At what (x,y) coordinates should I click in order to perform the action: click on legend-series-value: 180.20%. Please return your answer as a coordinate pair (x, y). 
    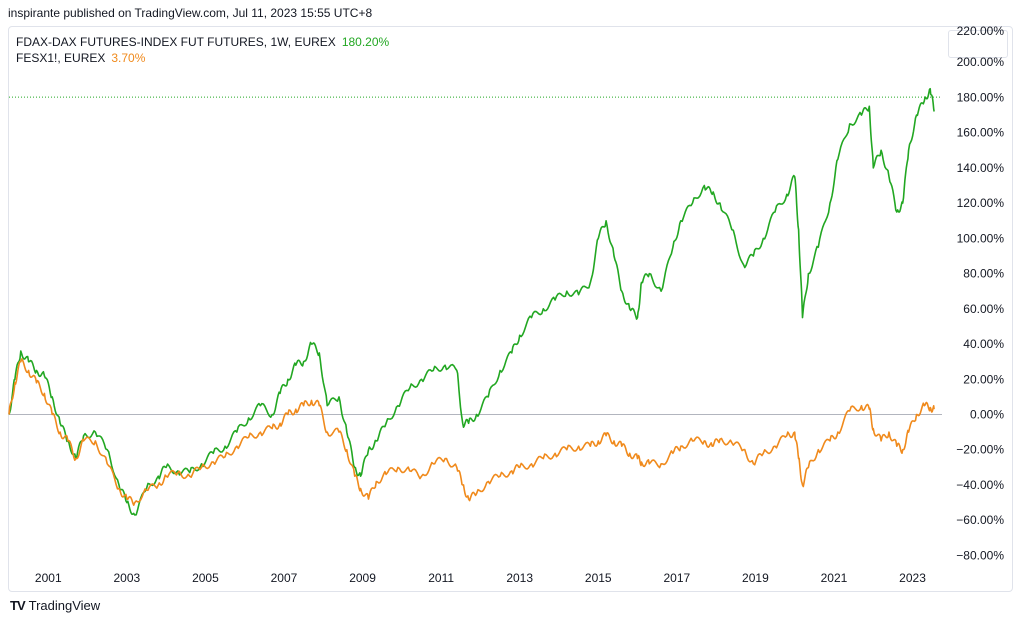
    Looking at the image, I should click on (365, 42).